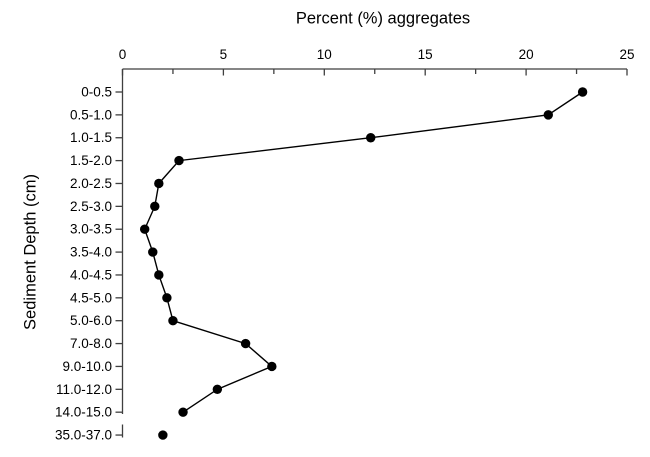 This screenshot has height=457, width=650. What do you see at coordinates (91, 160) in the screenshot?
I see `y-tick-label: 1.5-2.0` at bounding box center [91, 160].